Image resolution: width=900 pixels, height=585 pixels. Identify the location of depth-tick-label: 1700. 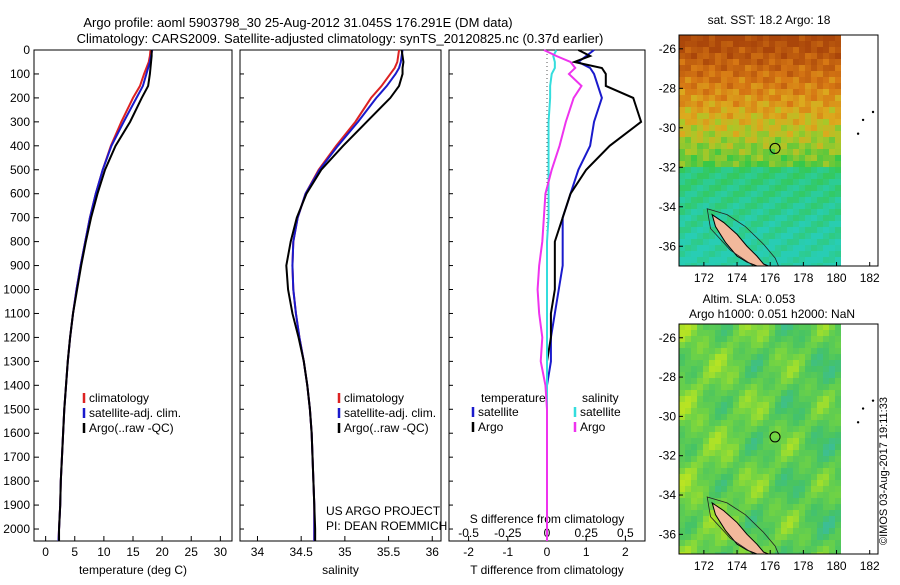
(16, 457).